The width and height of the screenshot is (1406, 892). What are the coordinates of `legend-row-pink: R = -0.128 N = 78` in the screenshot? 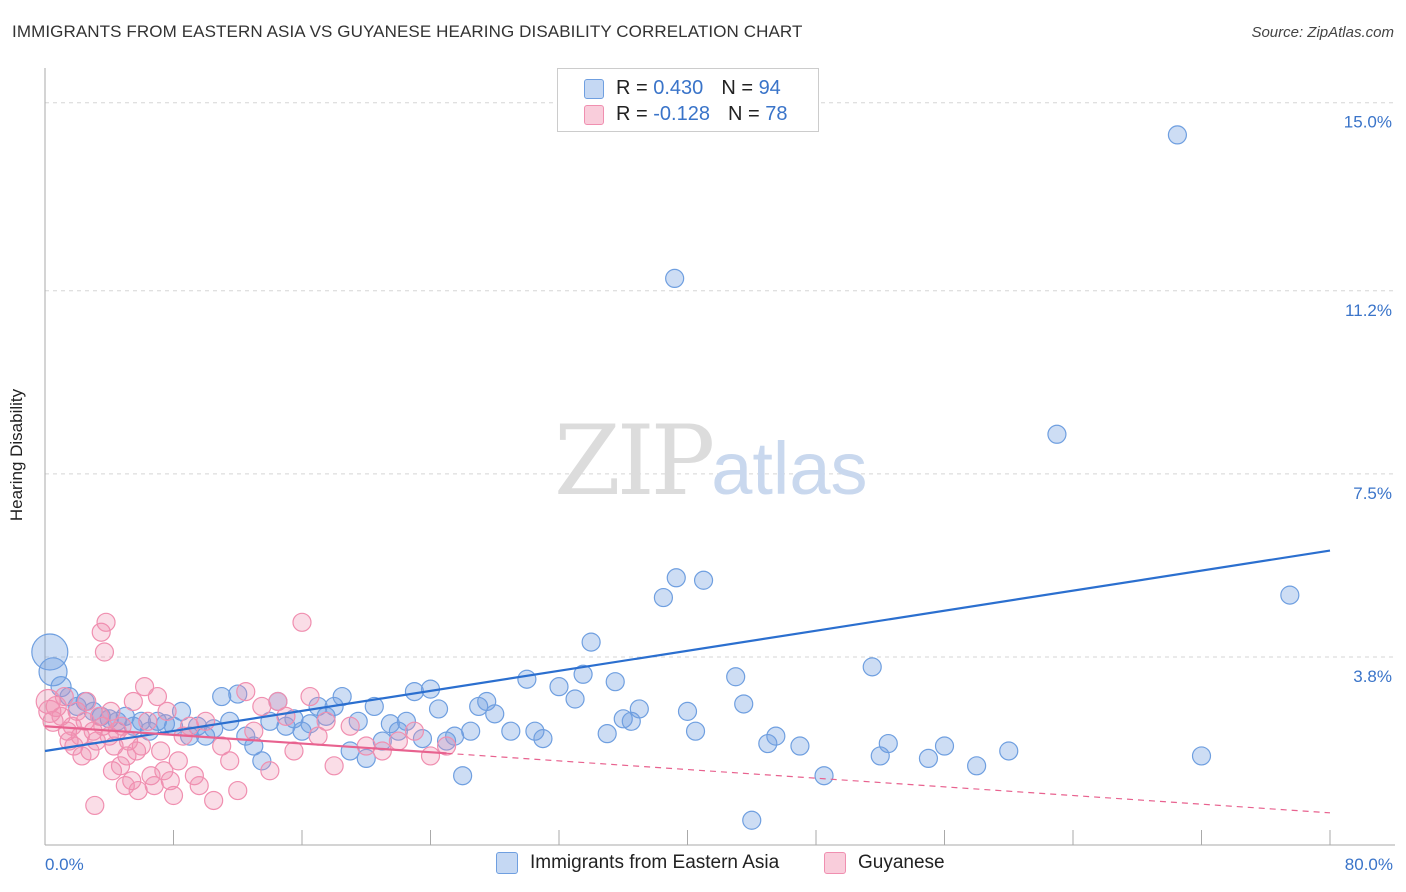 It's located at (685, 114).